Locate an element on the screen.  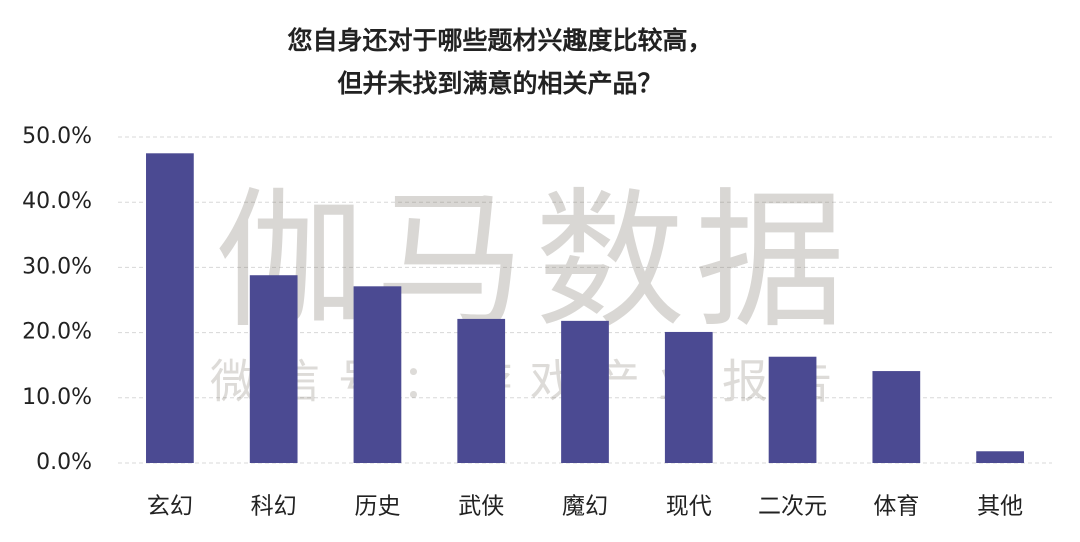
x-tick-label: 其他 is located at coordinates (1000, 507).